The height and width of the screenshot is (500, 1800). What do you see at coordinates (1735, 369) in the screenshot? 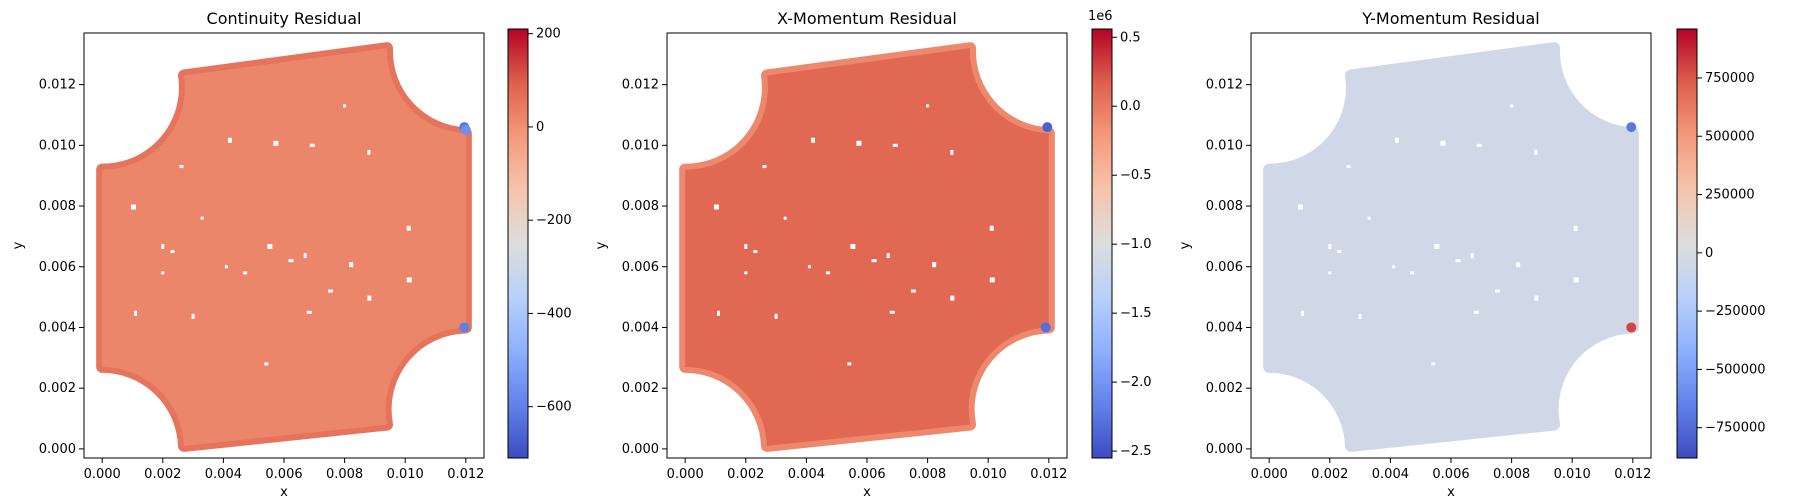
I see `colorbar-tick-label: −500000` at bounding box center [1735, 369].